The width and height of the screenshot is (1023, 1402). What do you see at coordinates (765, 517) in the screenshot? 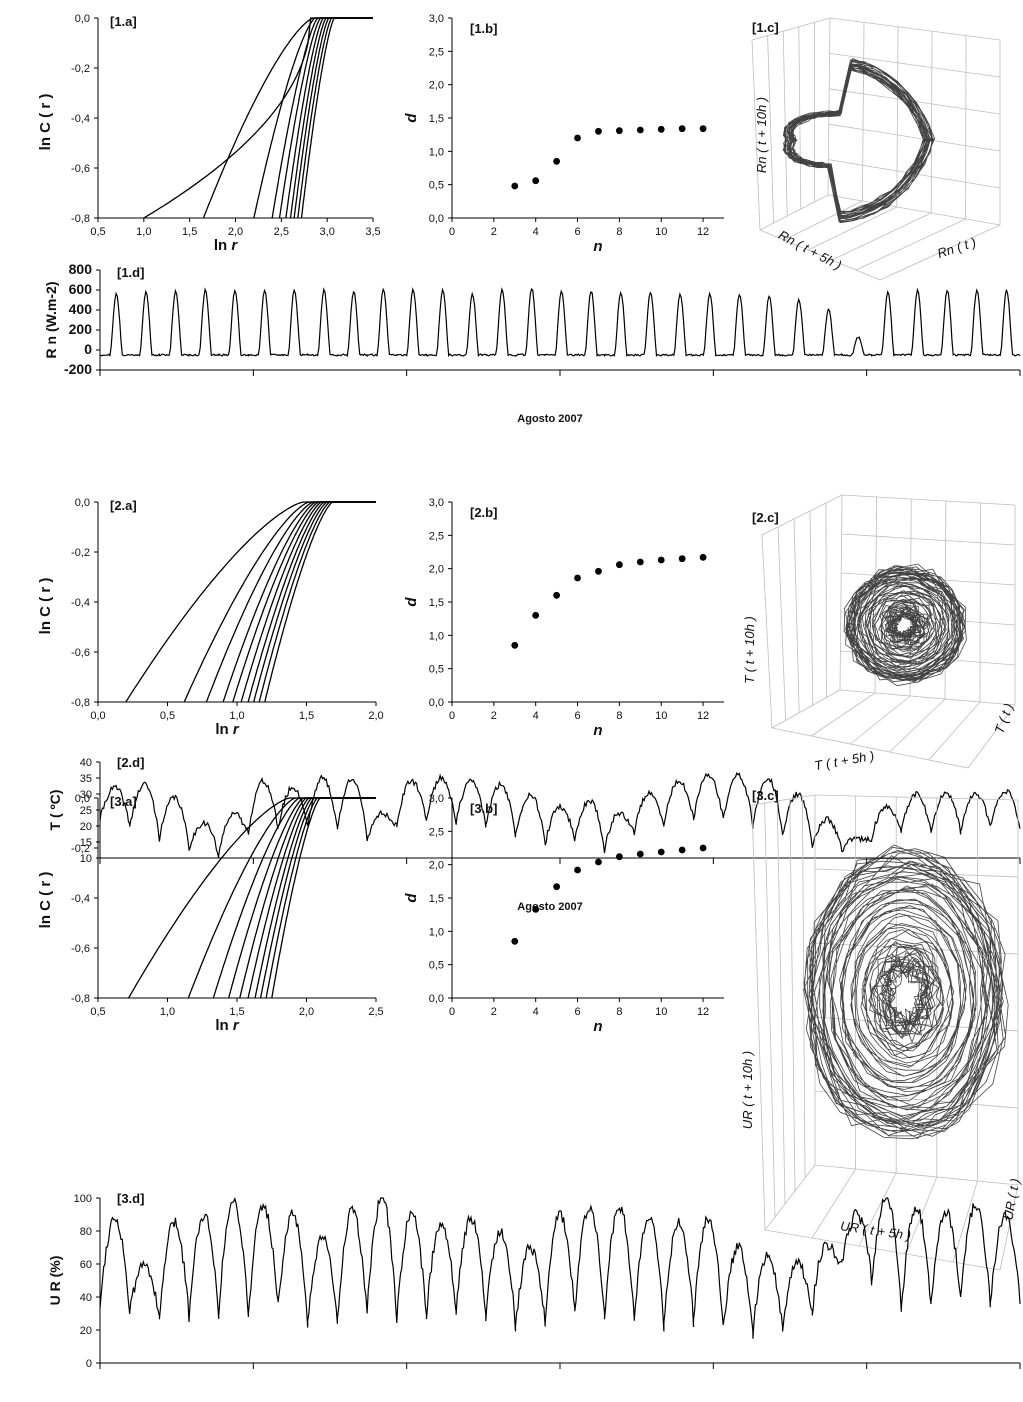
I see `panel-label: [2.c]` at bounding box center [765, 517].